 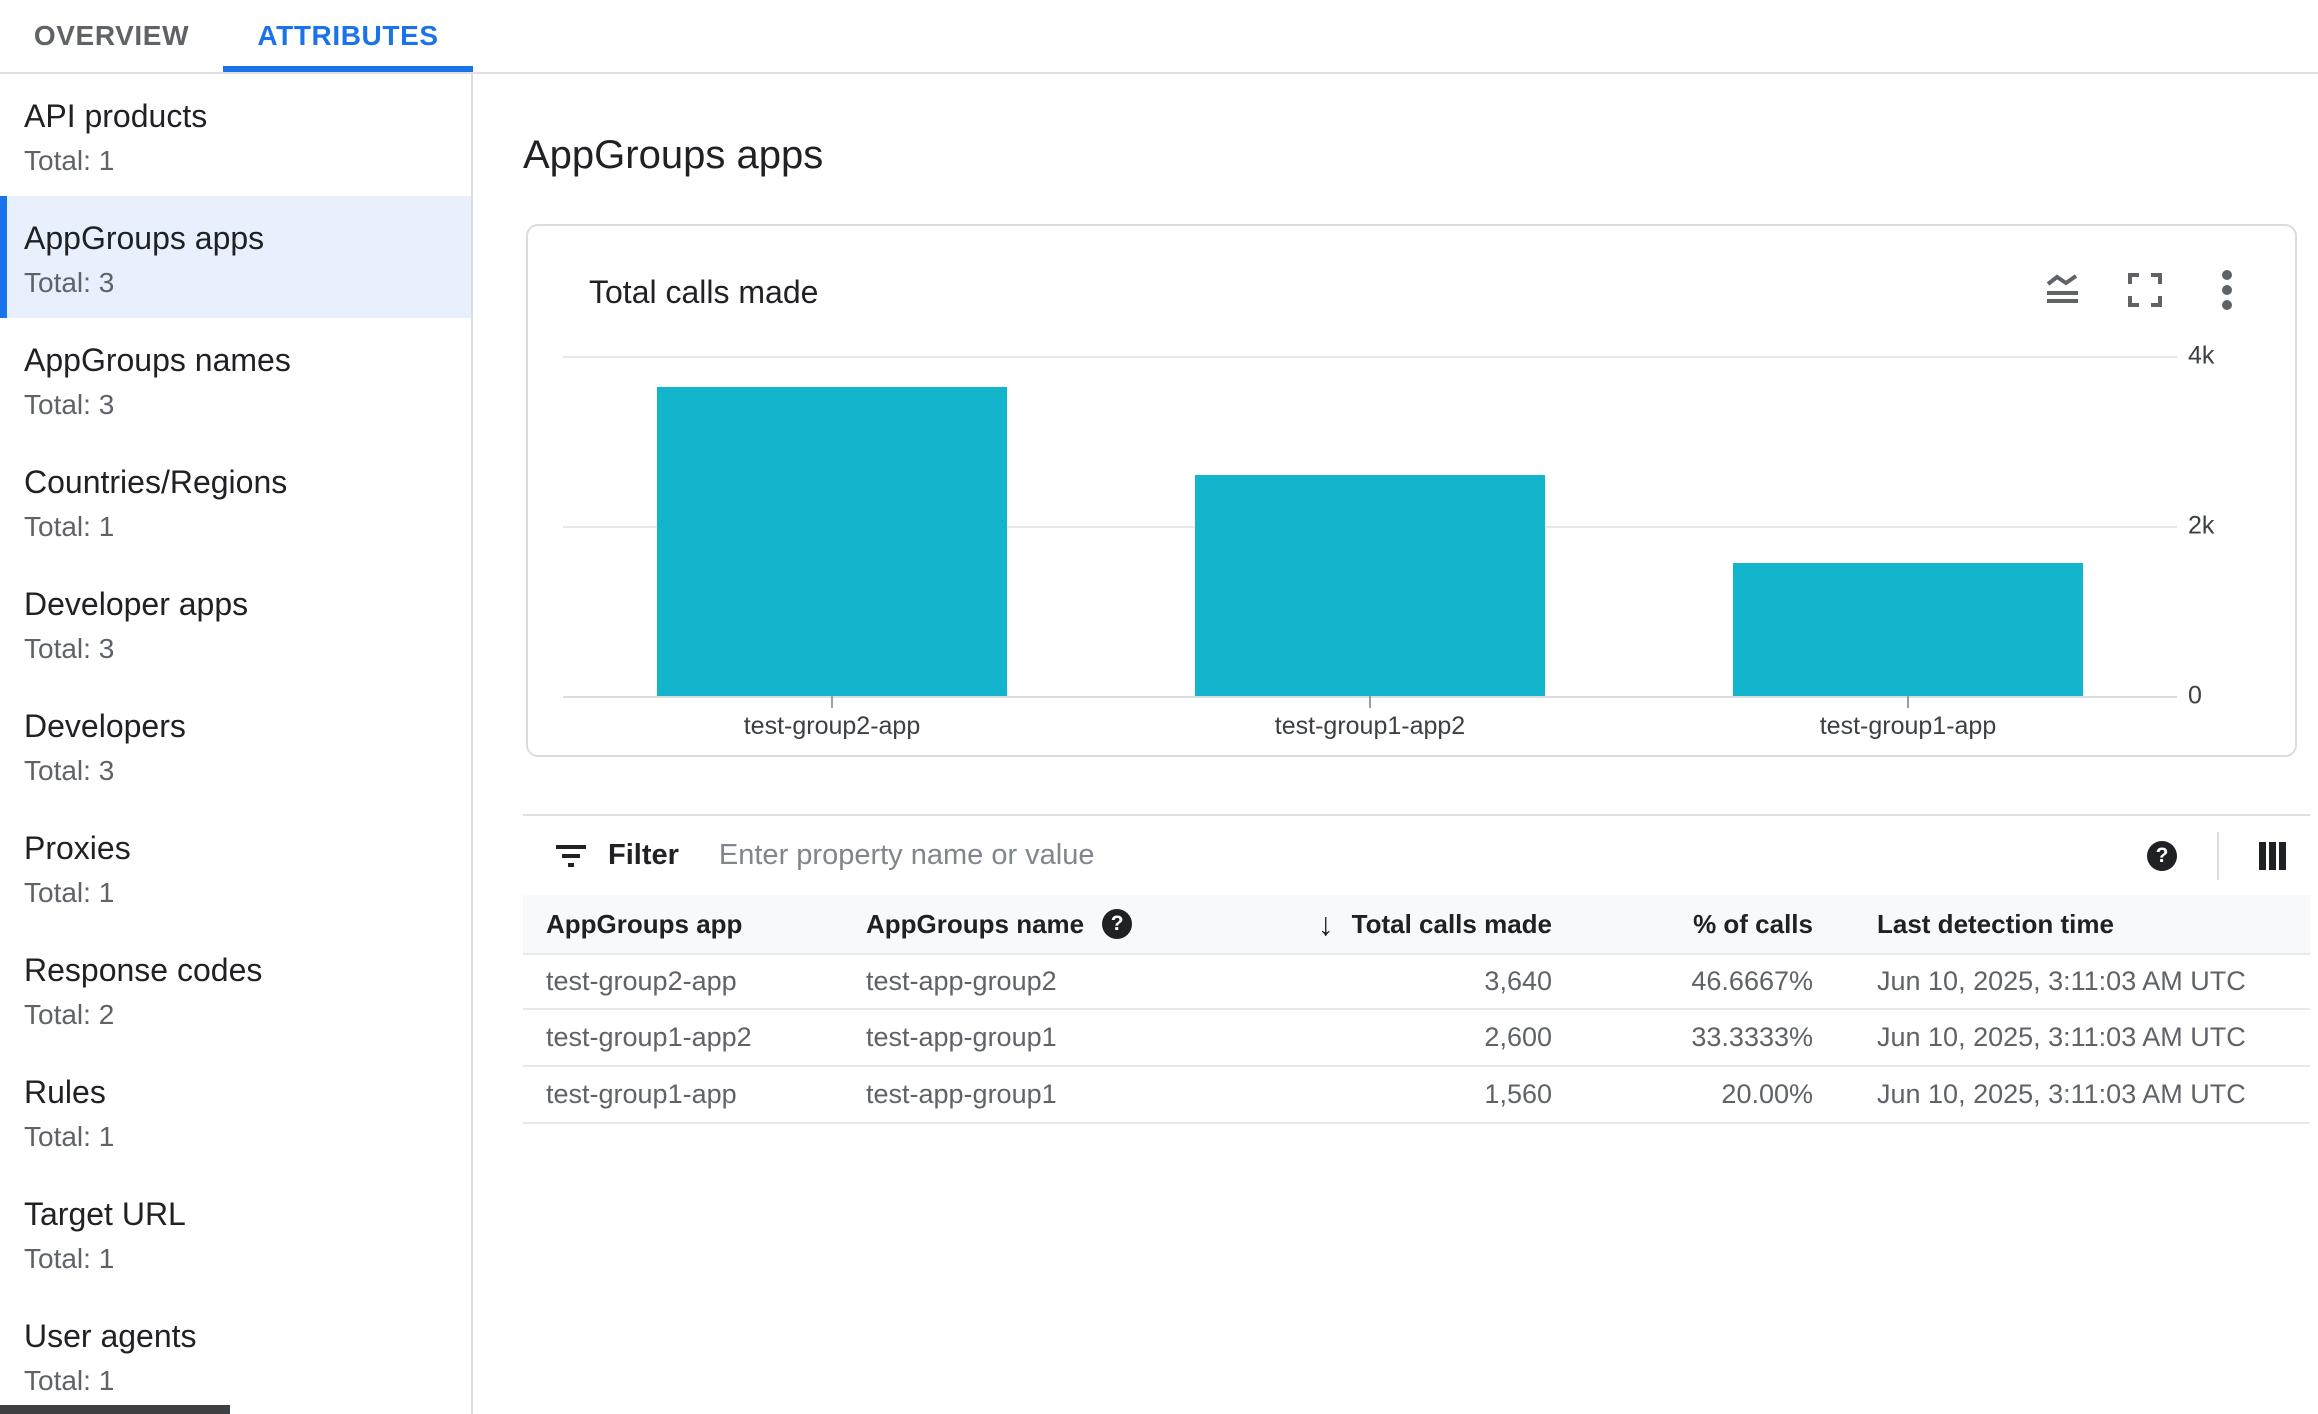 I want to click on sidebar-item-total: Total: 2, so click(x=69, y=1014).